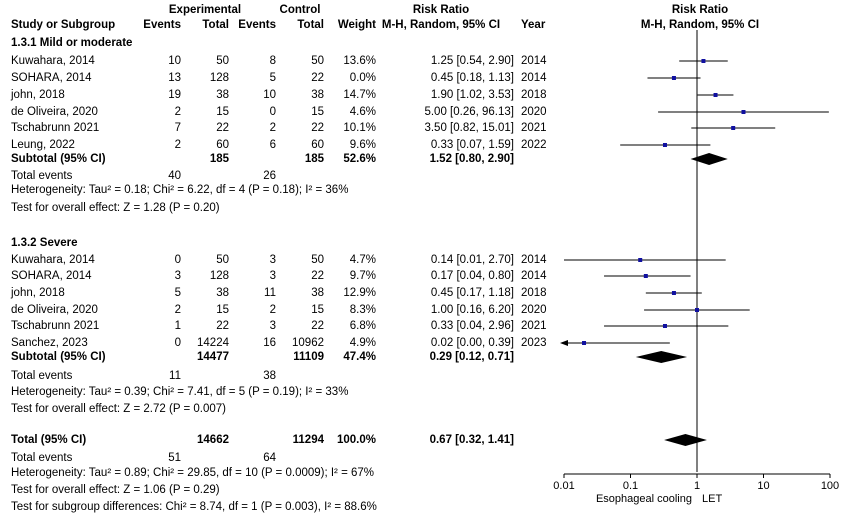  What do you see at coordinates (359, 95) in the screenshot?
I see `study-weight: 14.7%` at bounding box center [359, 95].